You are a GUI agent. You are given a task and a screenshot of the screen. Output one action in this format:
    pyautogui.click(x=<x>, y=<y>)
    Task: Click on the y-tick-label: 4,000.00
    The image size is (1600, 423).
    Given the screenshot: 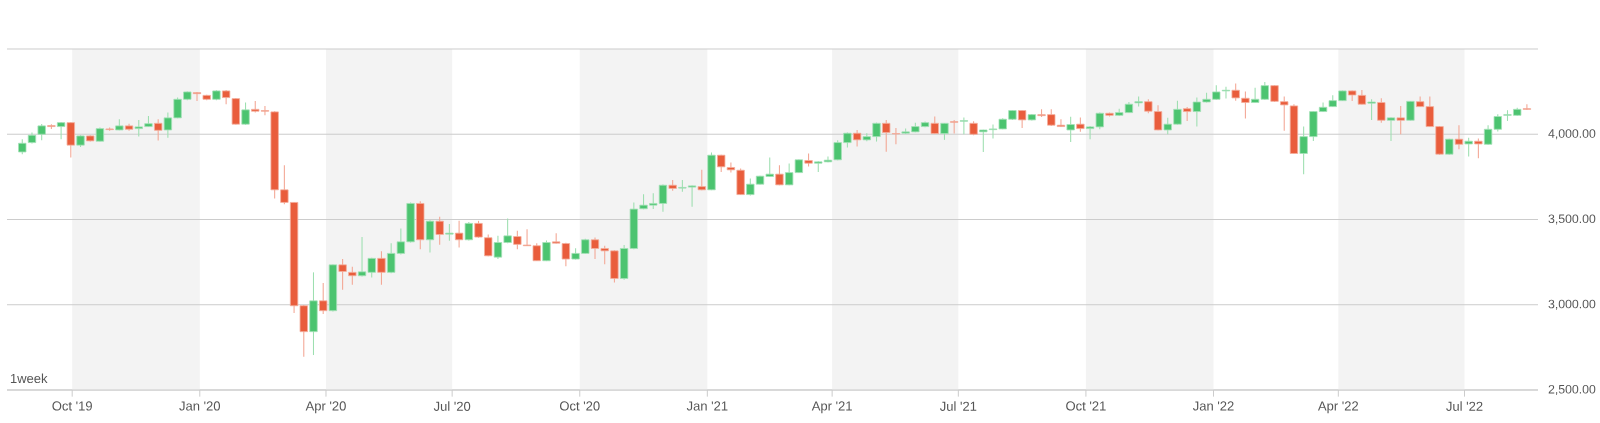 What is the action you would take?
    pyautogui.click(x=1572, y=134)
    